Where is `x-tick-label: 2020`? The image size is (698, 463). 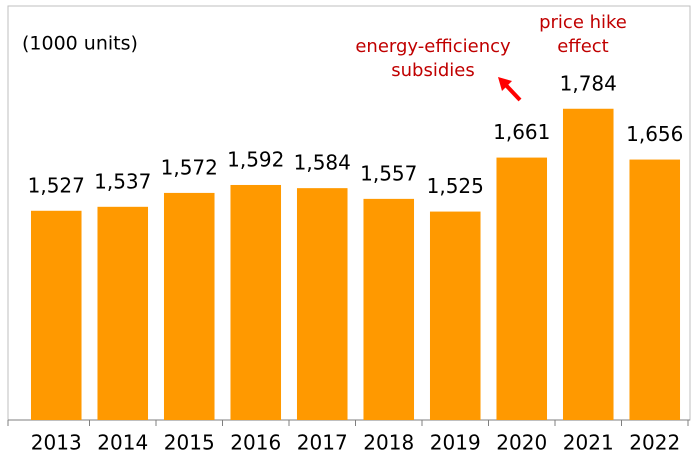
x-tick-label: 2020 is located at coordinates (521, 443).